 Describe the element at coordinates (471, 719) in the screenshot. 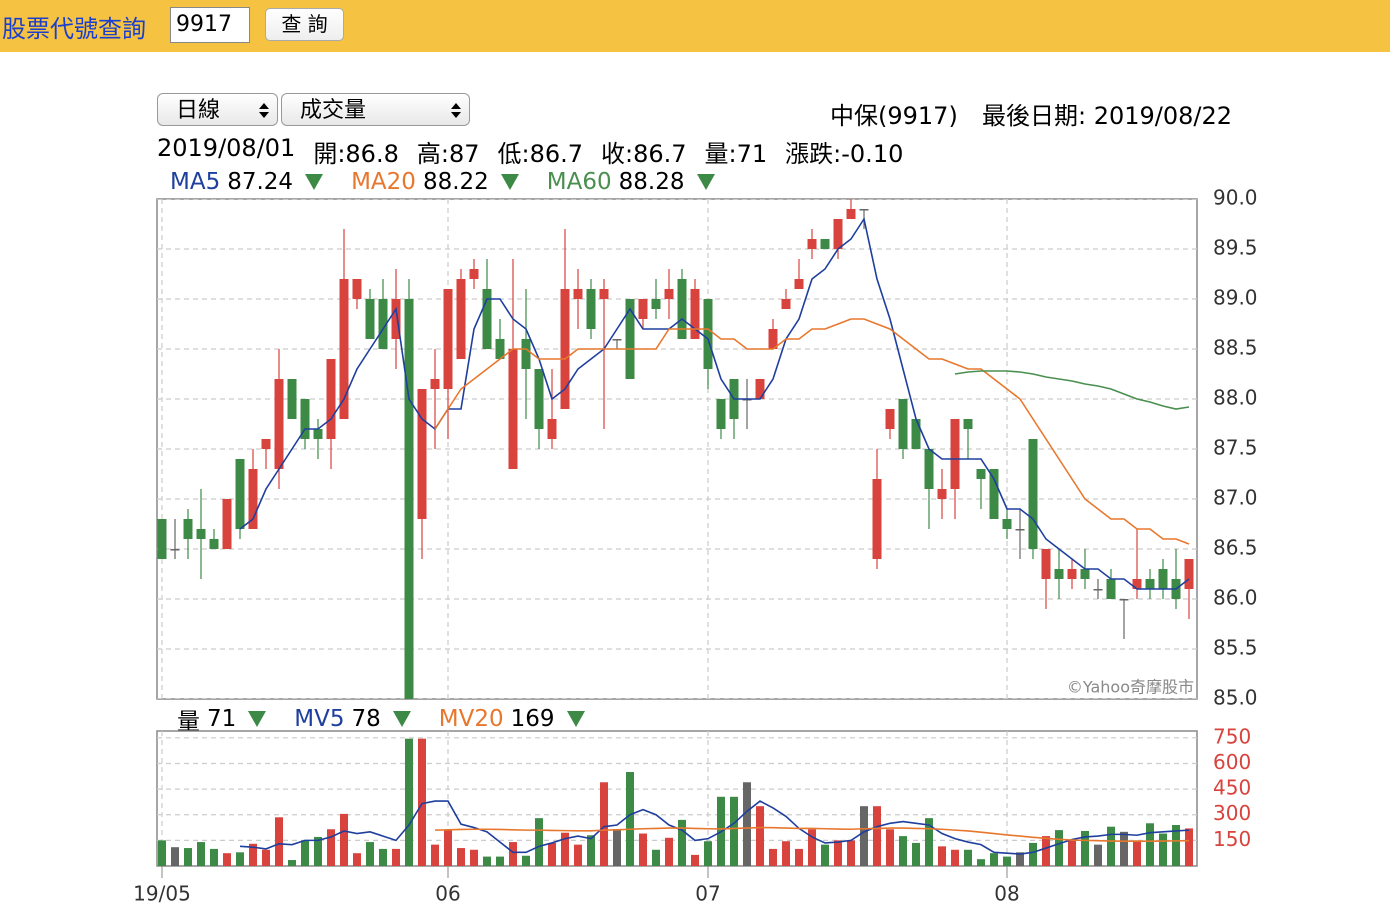

I see `legend-name: MV20` at that location.